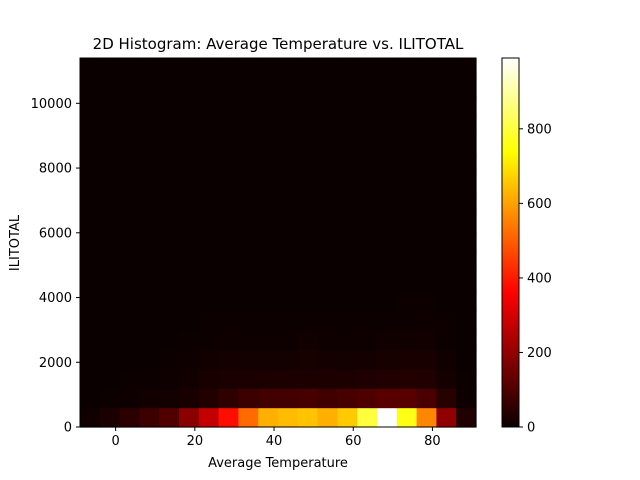 The width and height of the screenshot is (640, 480). What do you see at coordinates (432, 441) in the screenshot?
I see `x-tick-label: 80` at bounding box center [432, 441].